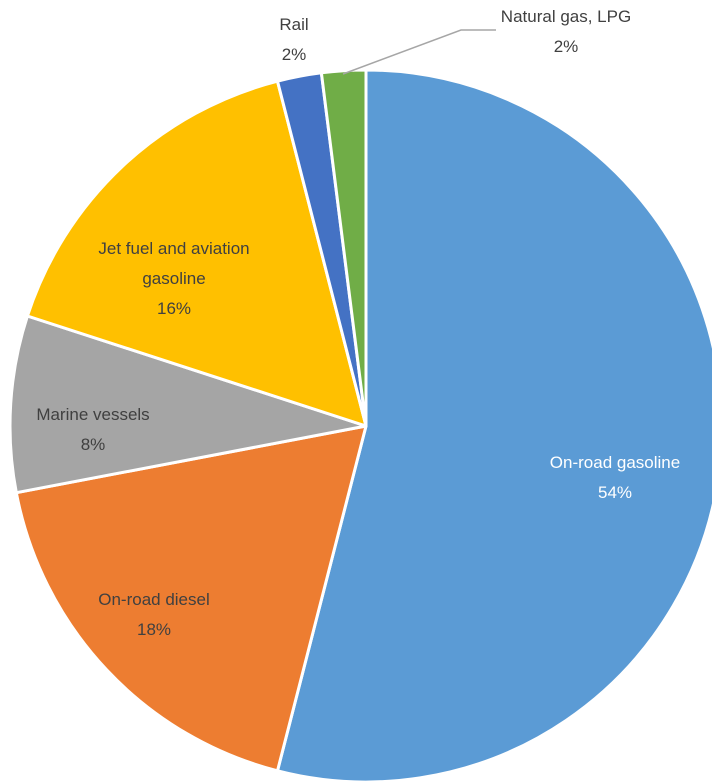 The height and width of the screenshot is (783, 712). I want to click on slice-category-label: Rail, so click(293, 24).